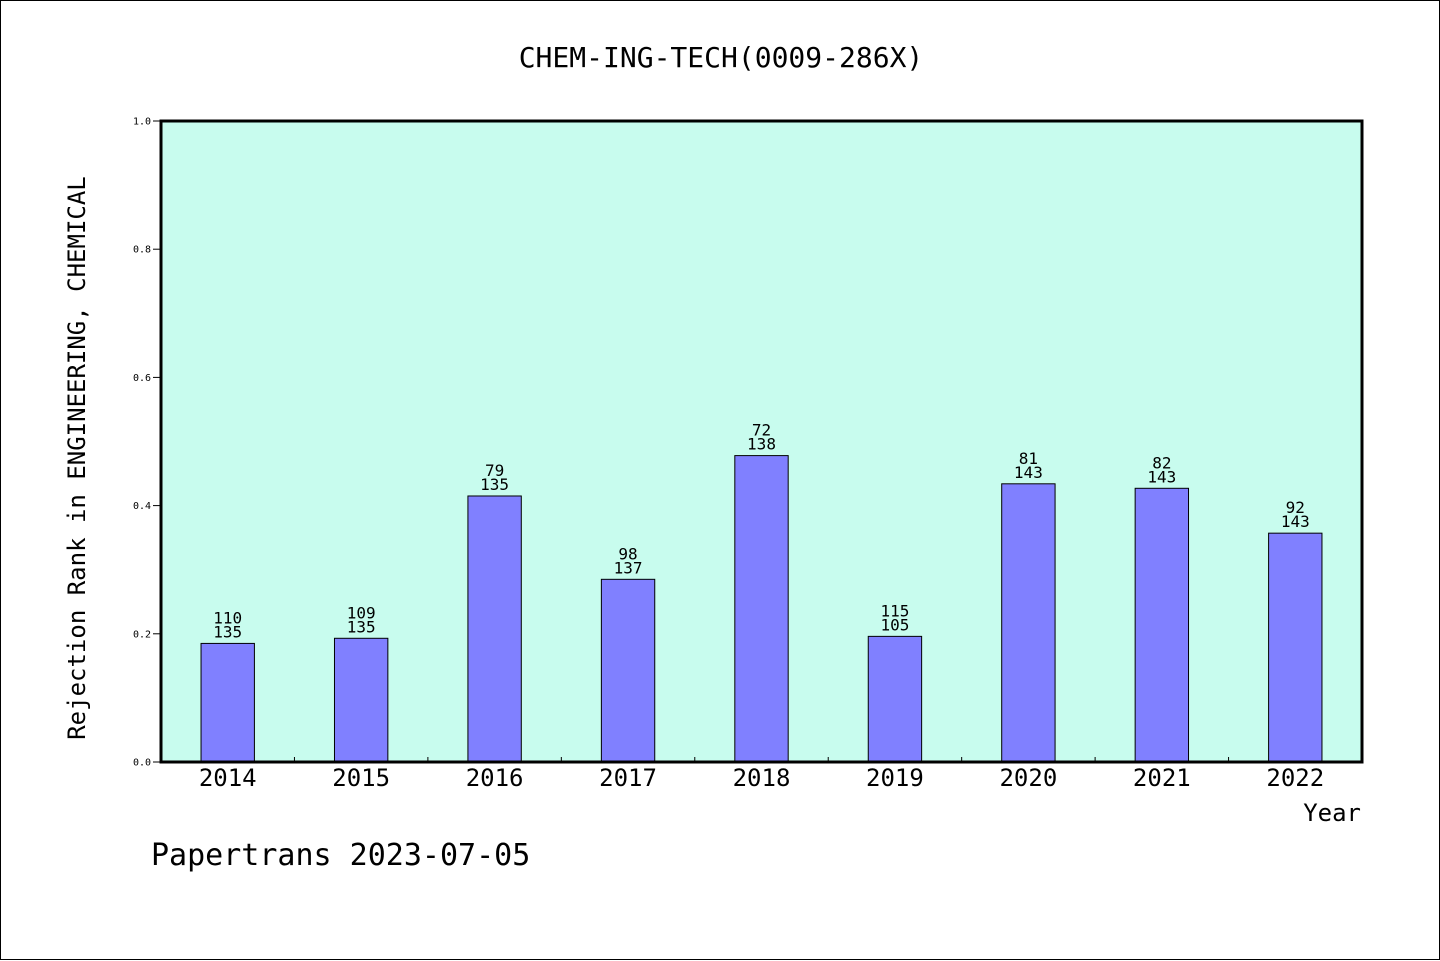  Describe the element at coordinates (1161, 462) in the screenshot. I see `bar-label-top: 82` at that location.